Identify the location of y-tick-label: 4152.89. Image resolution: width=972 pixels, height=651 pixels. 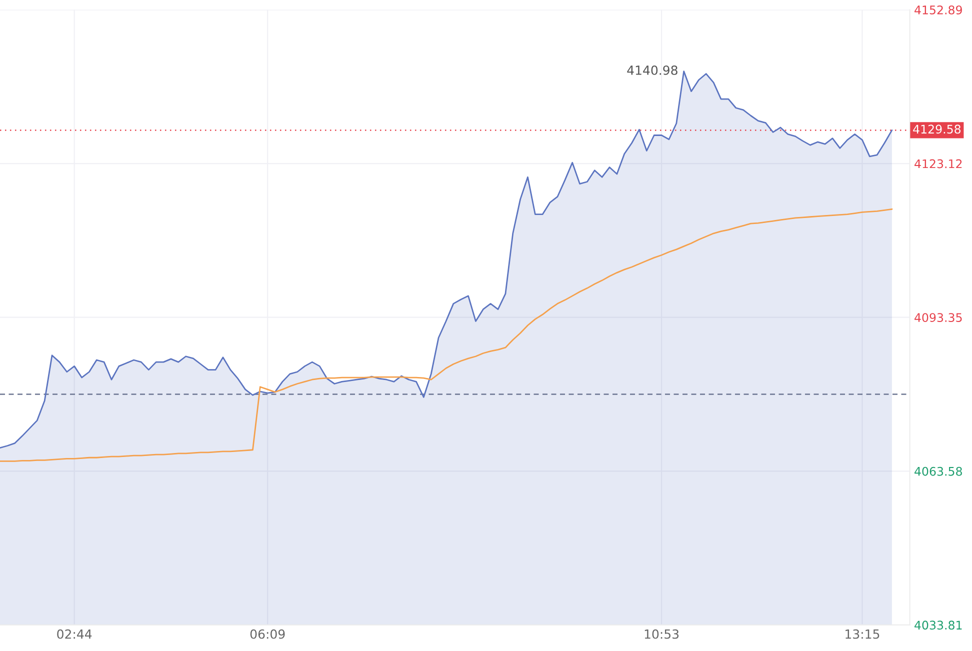
(938, 9).